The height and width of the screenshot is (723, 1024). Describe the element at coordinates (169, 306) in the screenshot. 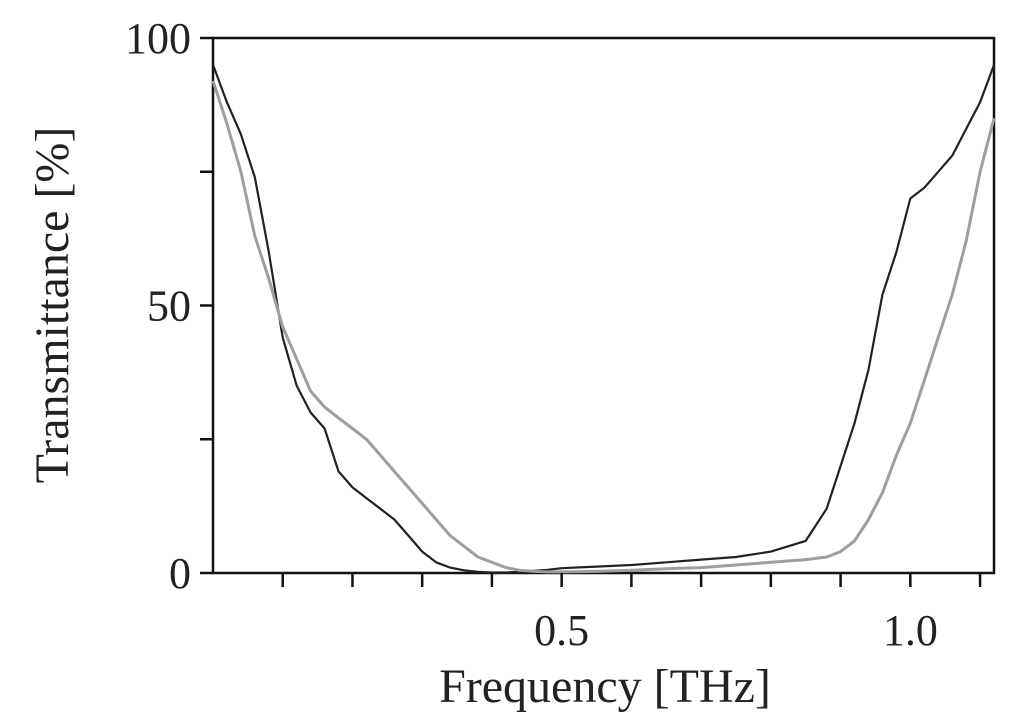

I see `y-tick-label: 50` at that location.